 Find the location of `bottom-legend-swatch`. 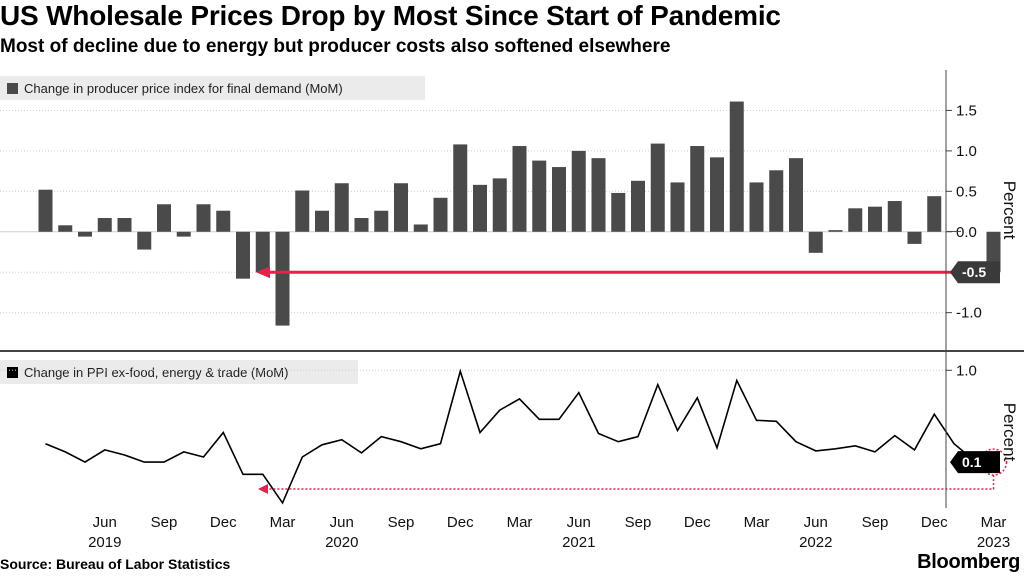

bottom-legend-swatch is located at coordinates (12, 372).